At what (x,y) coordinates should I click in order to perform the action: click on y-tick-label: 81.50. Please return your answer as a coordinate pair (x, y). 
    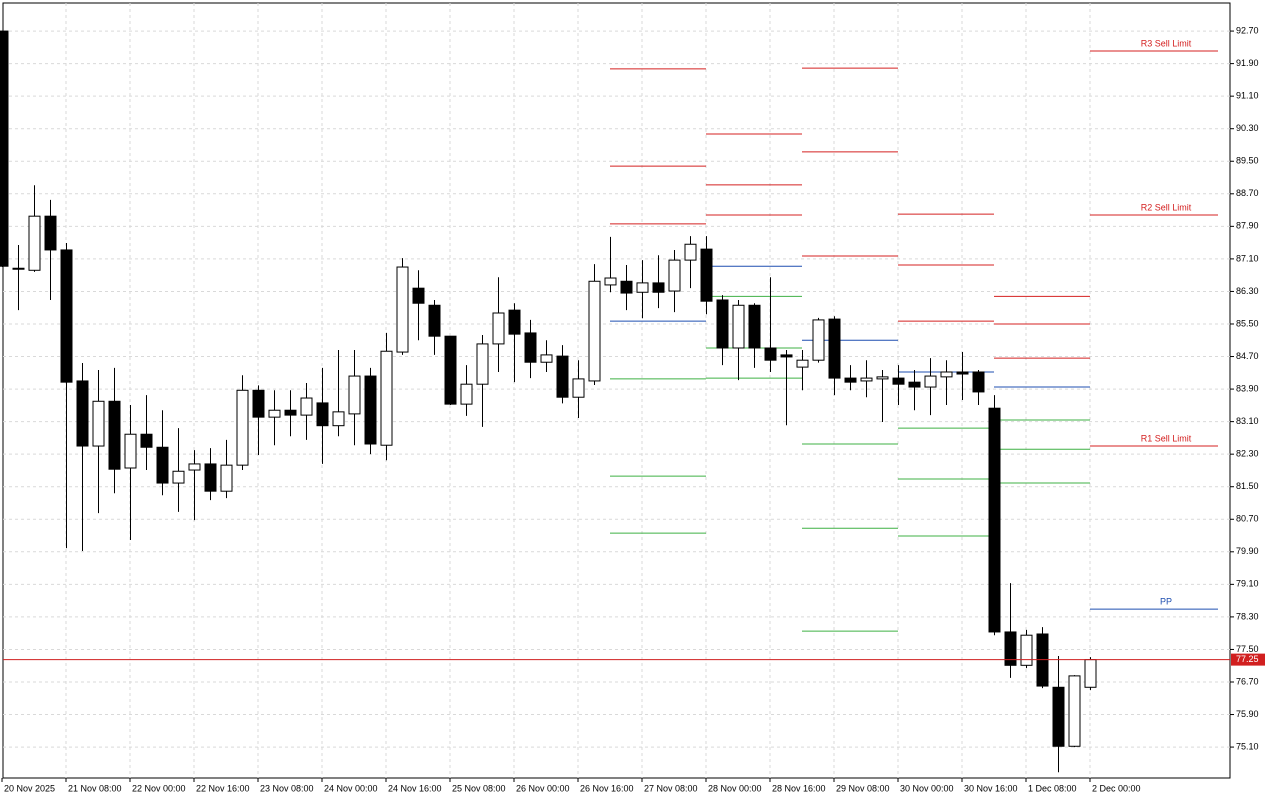
    Looking at the image, I should click on (1247, 486).